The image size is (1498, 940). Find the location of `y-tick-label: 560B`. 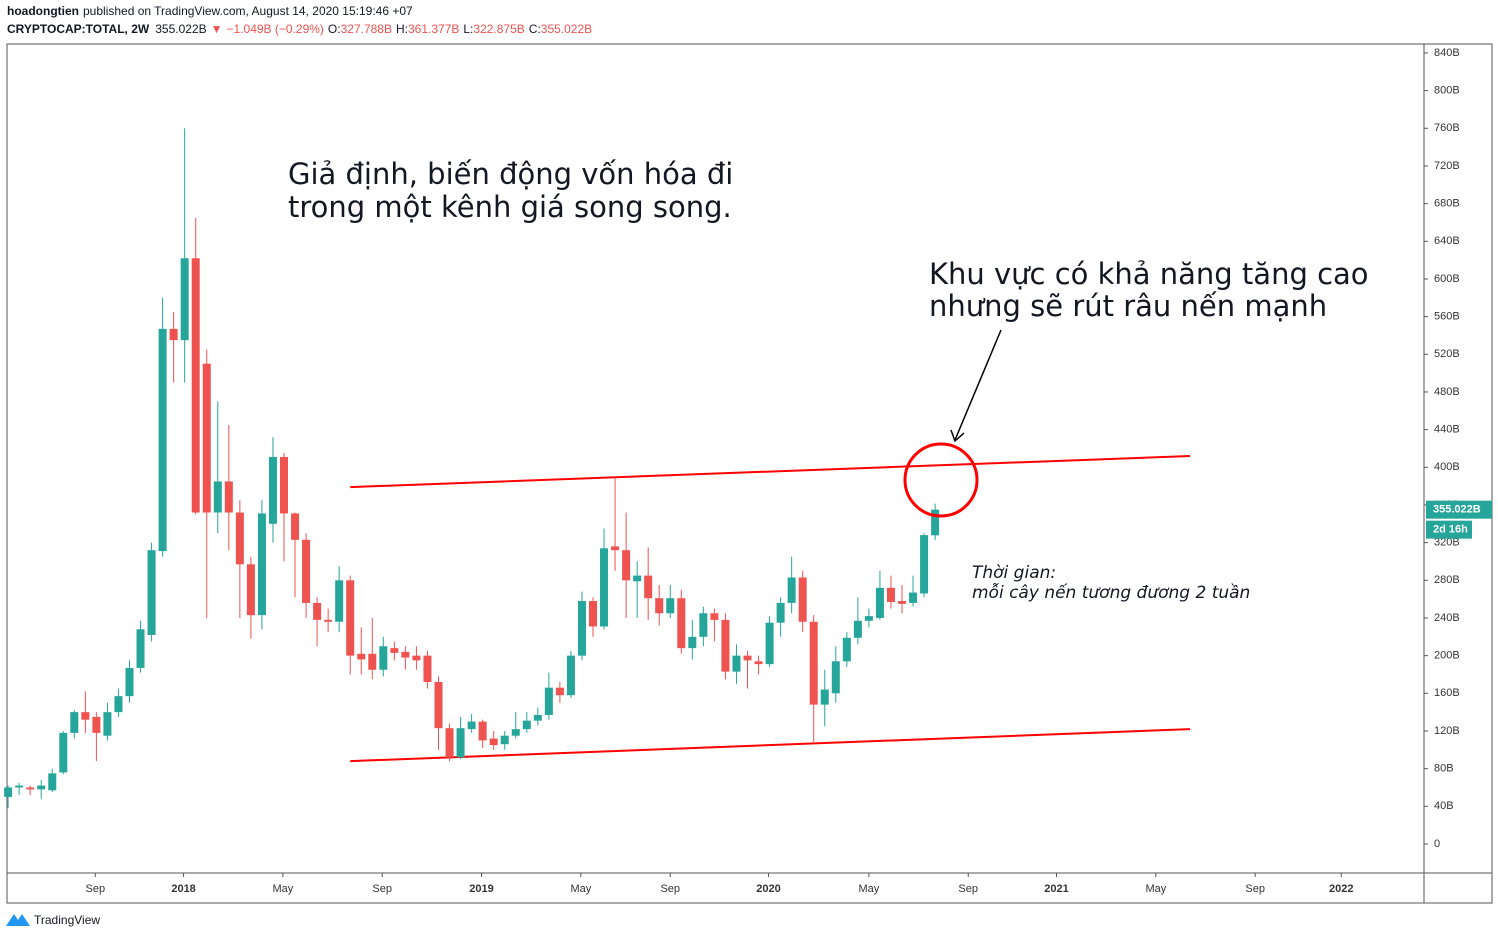

y-tick-label: 560B is located at coordinates (1447, 317).